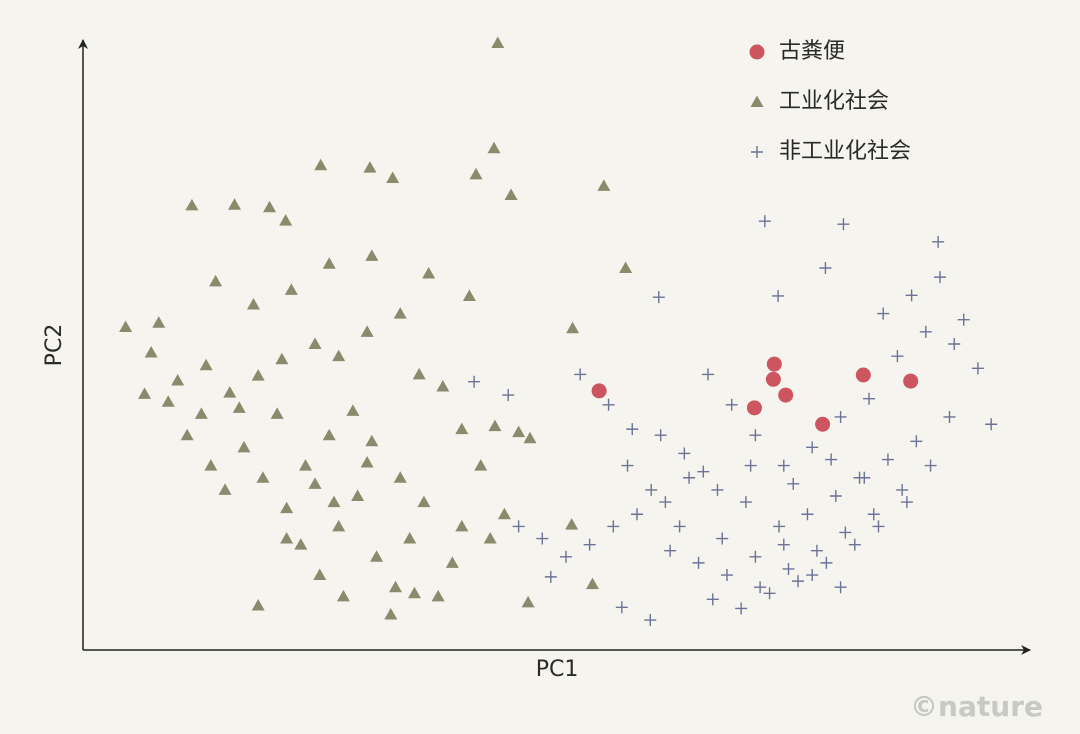 This screenshot has width=1080, height=734. I want to click on x-axis-label: PC1, so click(557, 669).